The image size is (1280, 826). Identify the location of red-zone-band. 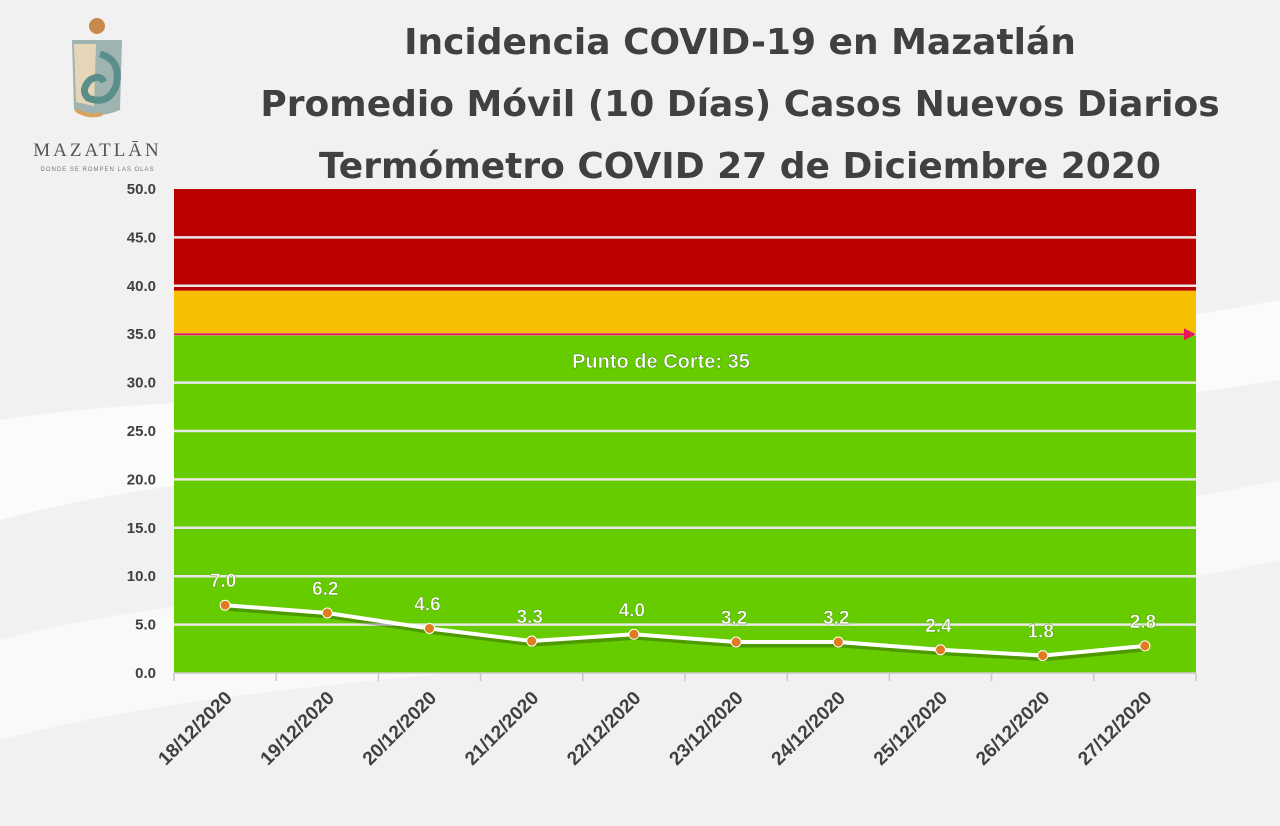
(685, 240).